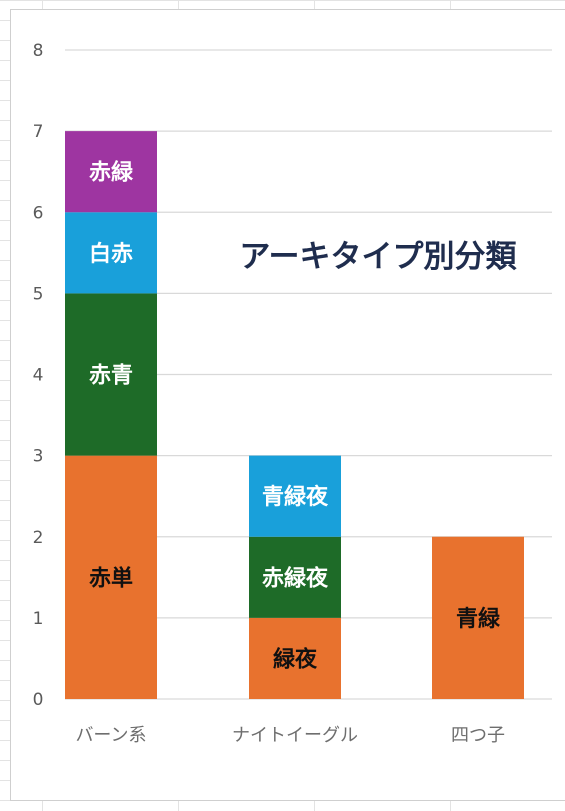 The width and height of the screenshot is (565, 811). I want to click on y-axis: 0 1 2 3 4 5 6 7 8, so click(38, 375).